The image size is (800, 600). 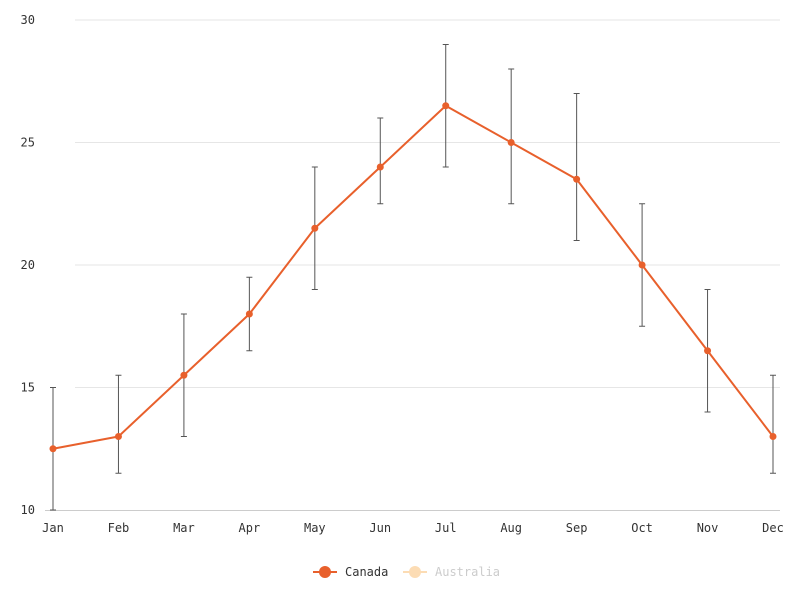 What do you see at coordinates (119, 528) in the screenshot?
I see `x-tick-label: Feb` at bounding box center [119, 528].